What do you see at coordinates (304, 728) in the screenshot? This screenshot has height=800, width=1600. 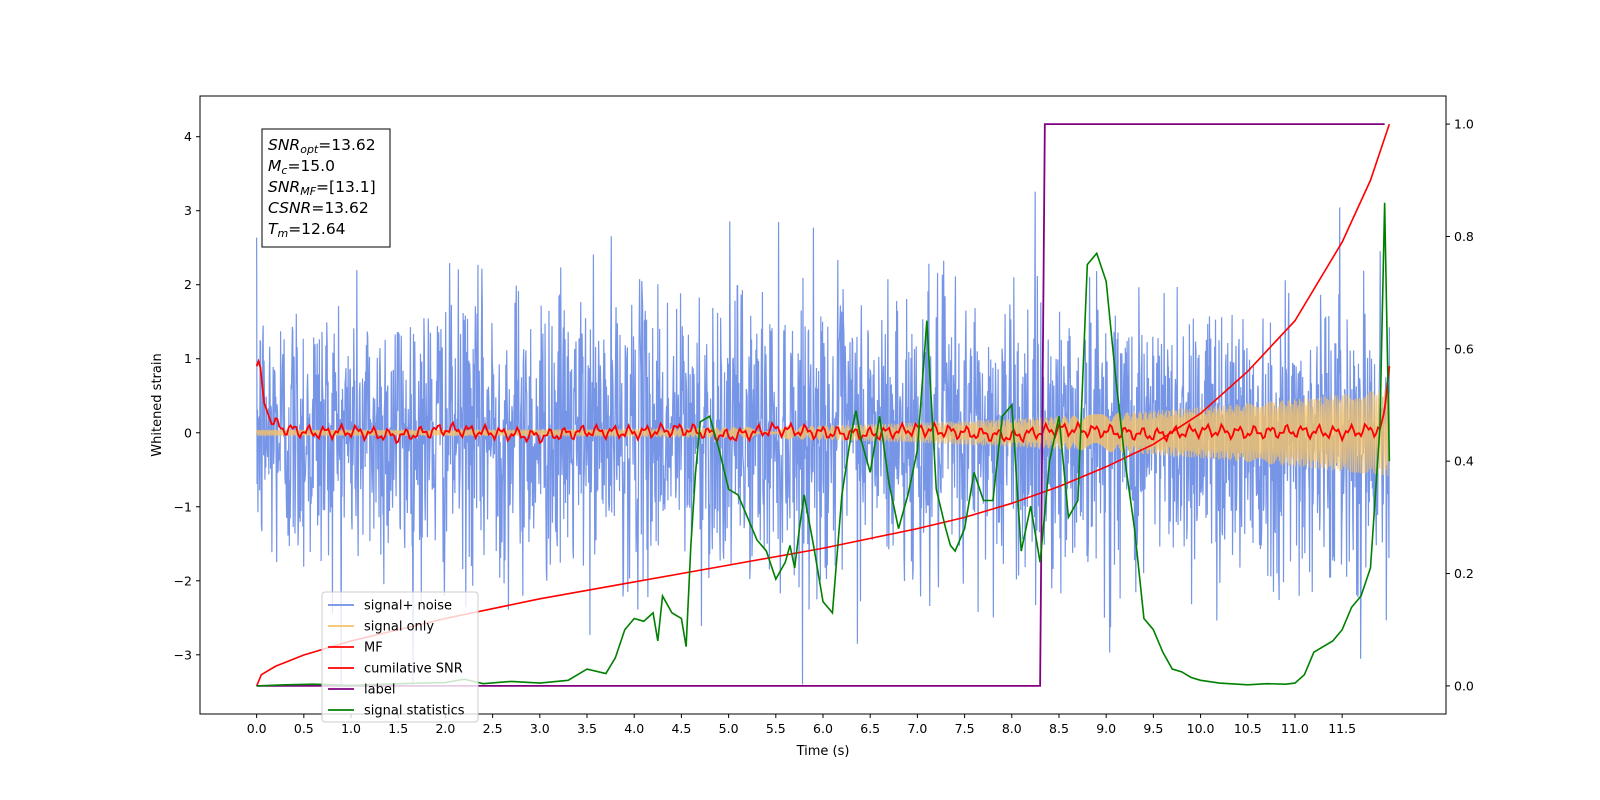 I see `x-tick-label: 0.5` at bounding box center [304, 728].